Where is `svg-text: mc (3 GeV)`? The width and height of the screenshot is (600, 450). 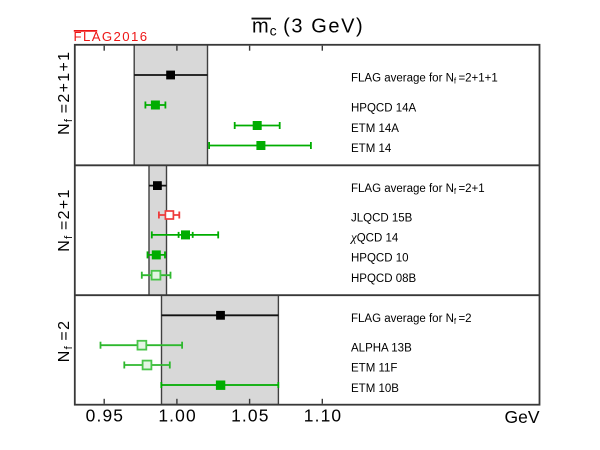
svg-text: mc (3 GeV) is located at coordinates (308, 27).